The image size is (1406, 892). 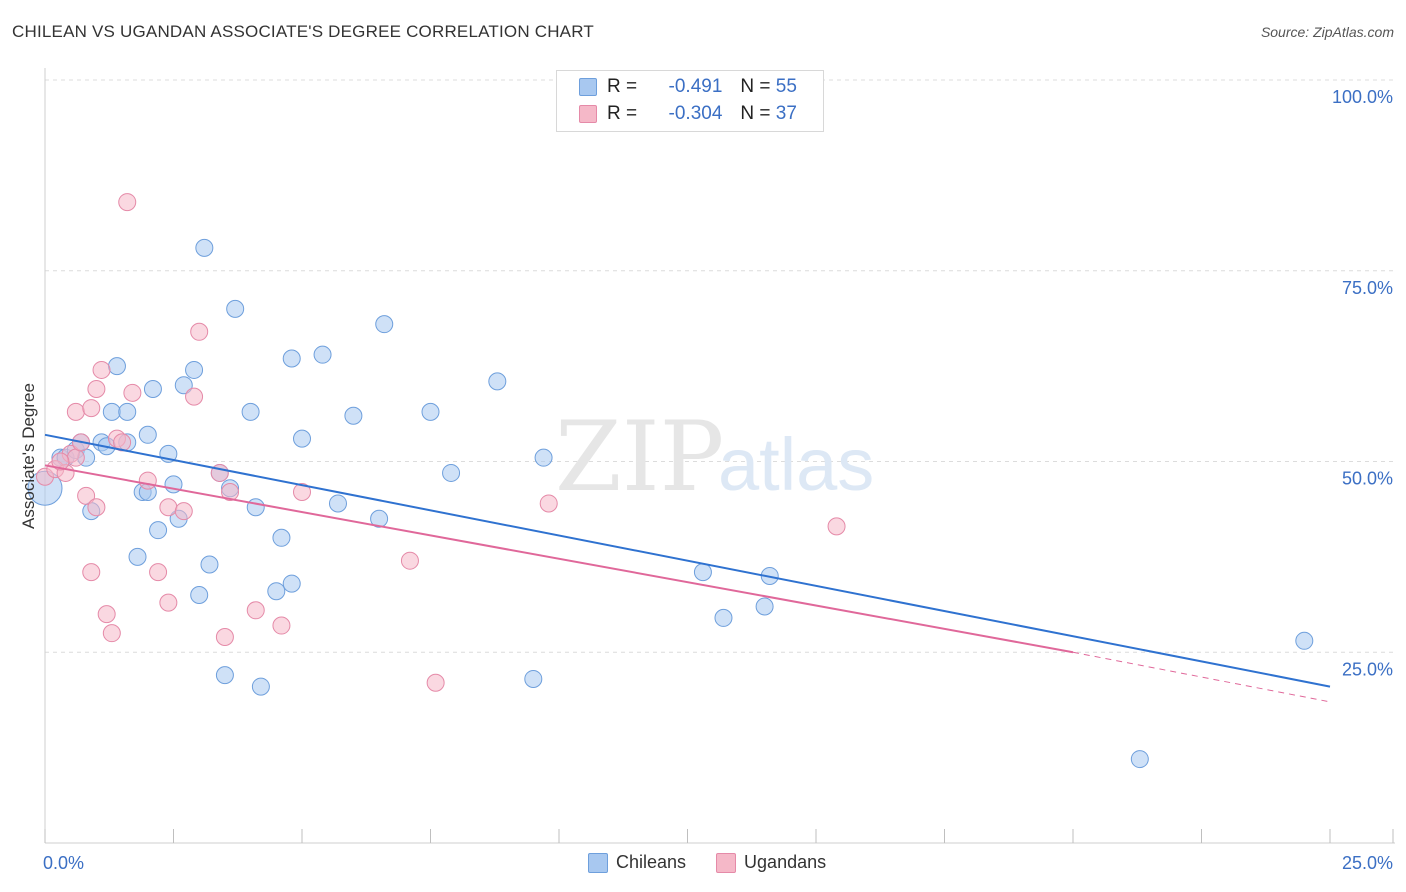 I want to click on stats-legend: R = -0.491 N = 55 R = -0.304 N = 37, so click(x=690, y=101).